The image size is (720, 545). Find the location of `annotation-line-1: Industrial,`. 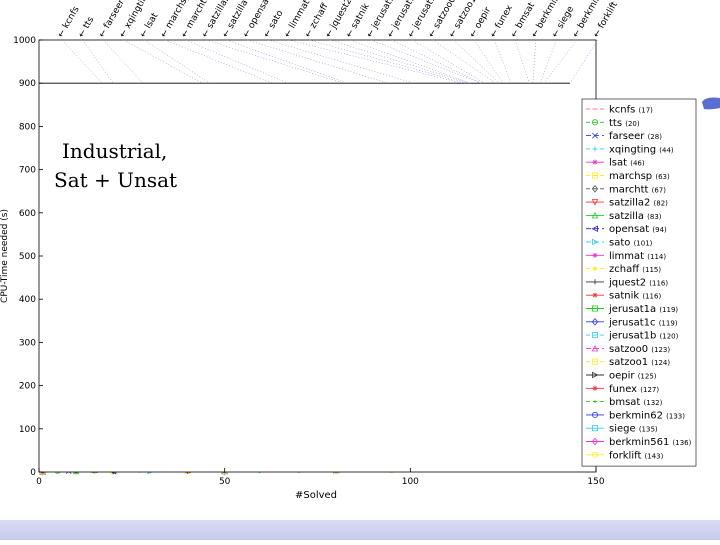

annotation-line-1: Industrial, is located at coordinates (114, 151).